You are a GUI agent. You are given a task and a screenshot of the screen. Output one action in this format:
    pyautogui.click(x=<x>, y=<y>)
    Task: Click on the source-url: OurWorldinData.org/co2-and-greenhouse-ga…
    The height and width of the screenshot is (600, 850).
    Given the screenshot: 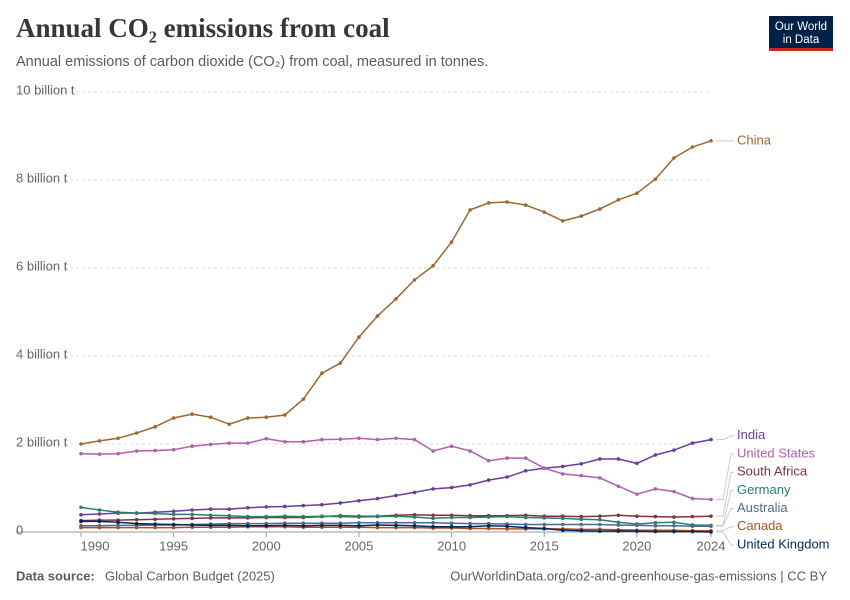 What is the action you would take?
    pyautogui.click(x=638, y=575)
    